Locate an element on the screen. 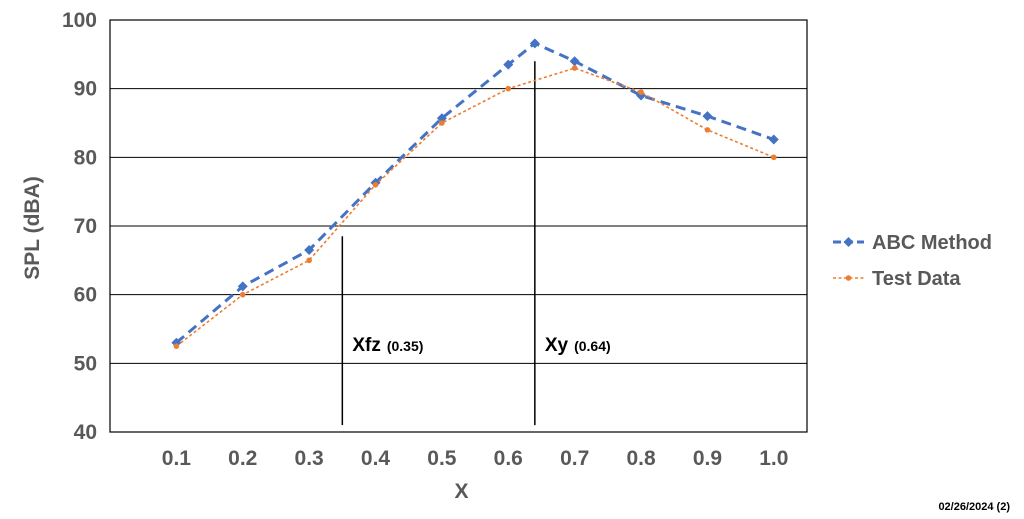 Image resolution: width=1024 pixels, height=519 pixels. annotation-label: Xfz (0.35) is located at coordinates (387, 345).